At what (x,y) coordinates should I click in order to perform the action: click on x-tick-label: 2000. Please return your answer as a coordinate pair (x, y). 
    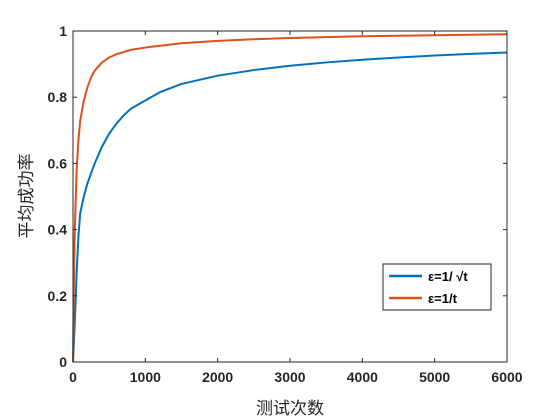
    Looking at the image, I should click on (217, 377).